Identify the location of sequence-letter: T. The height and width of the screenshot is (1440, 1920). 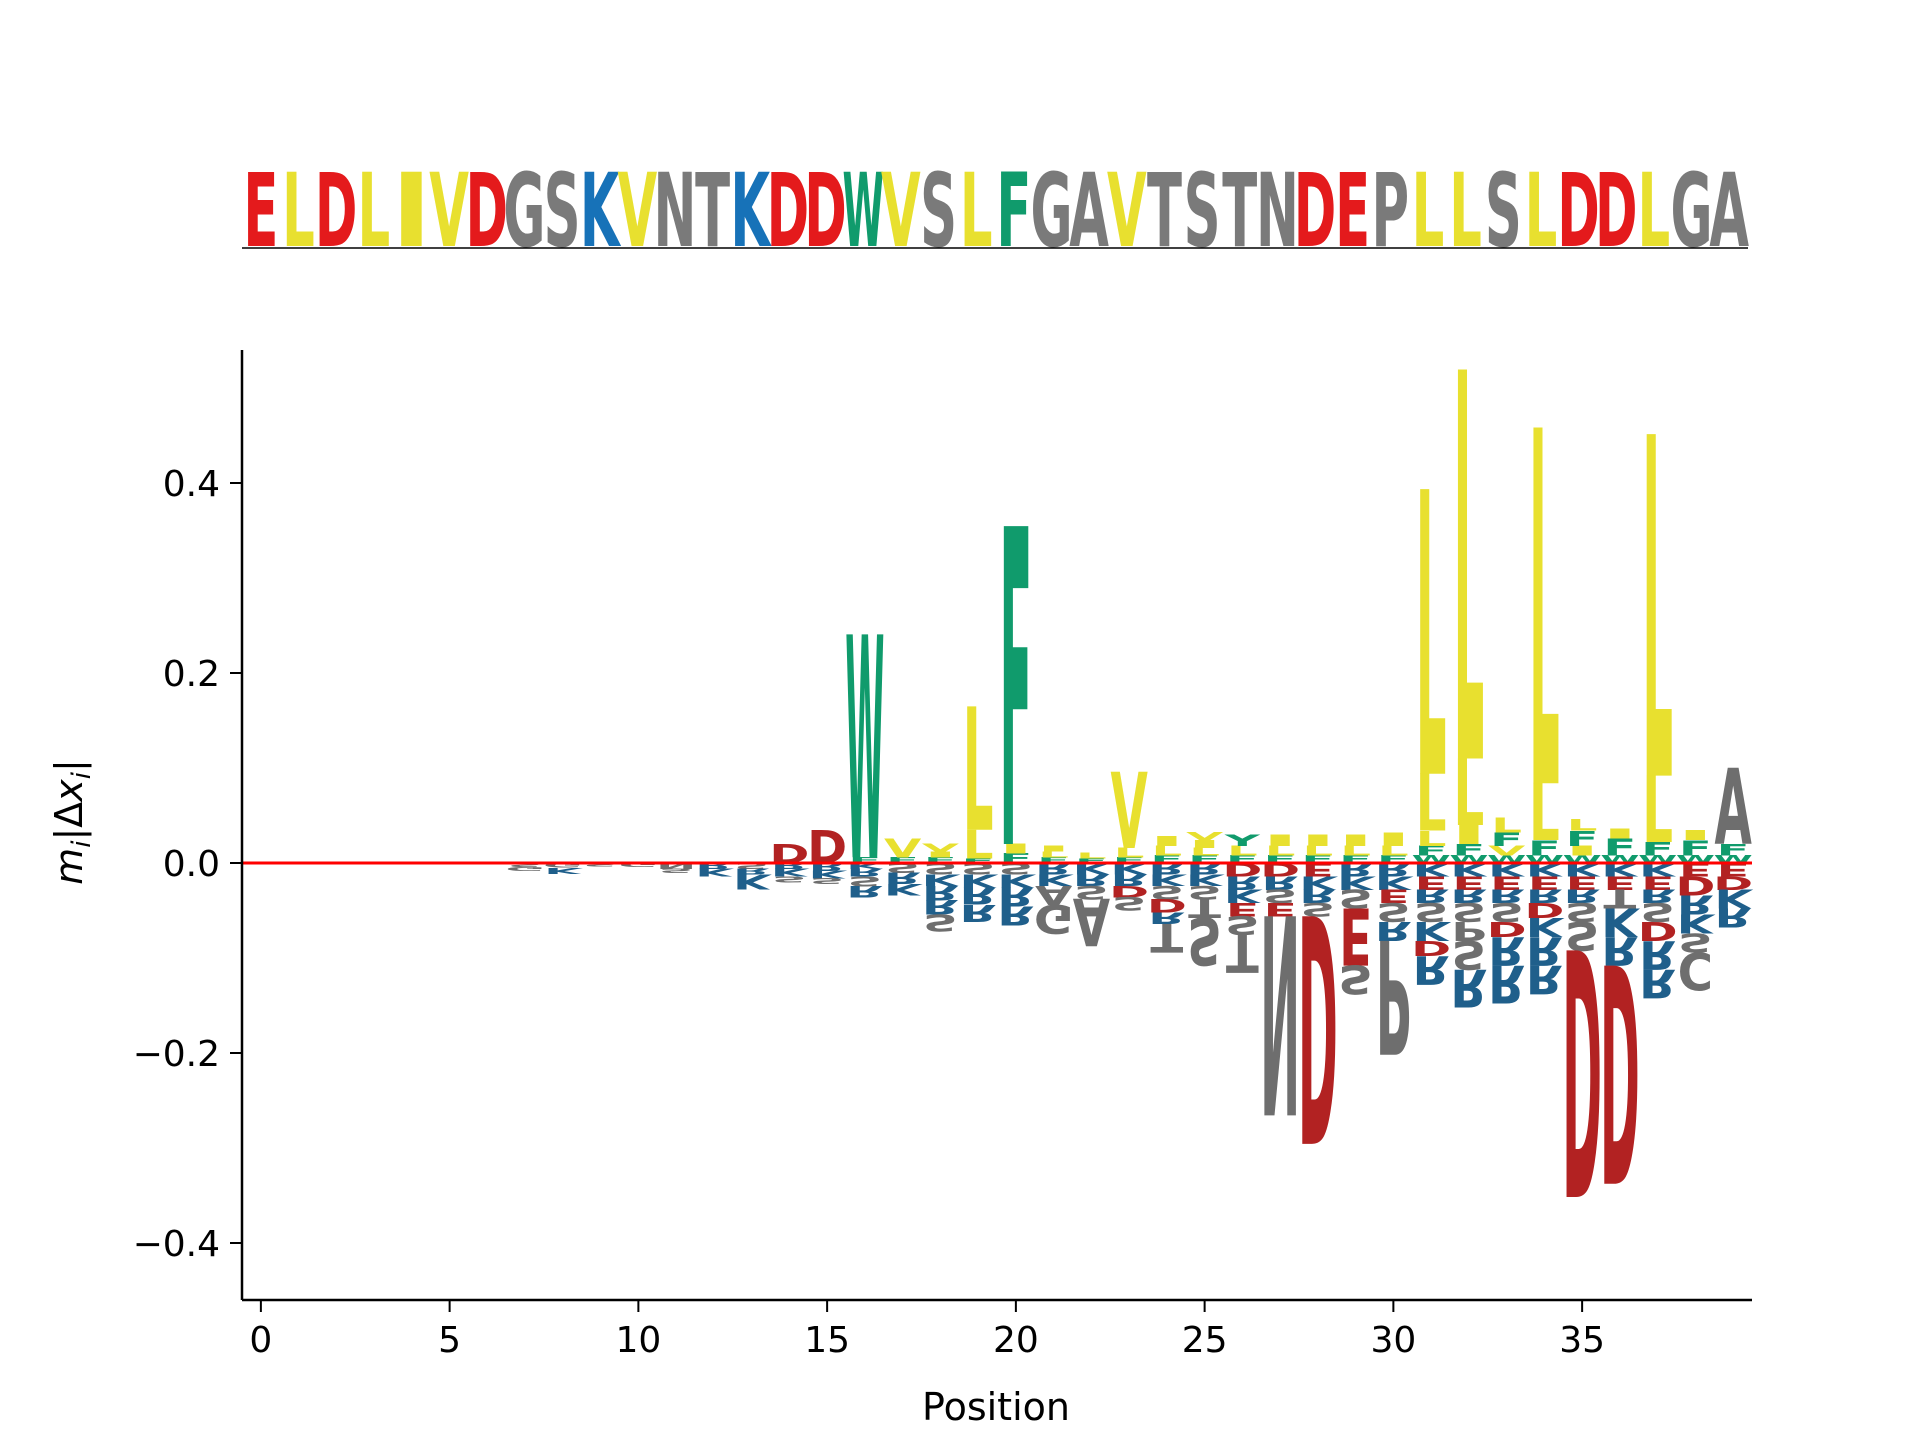
(1239, 210).